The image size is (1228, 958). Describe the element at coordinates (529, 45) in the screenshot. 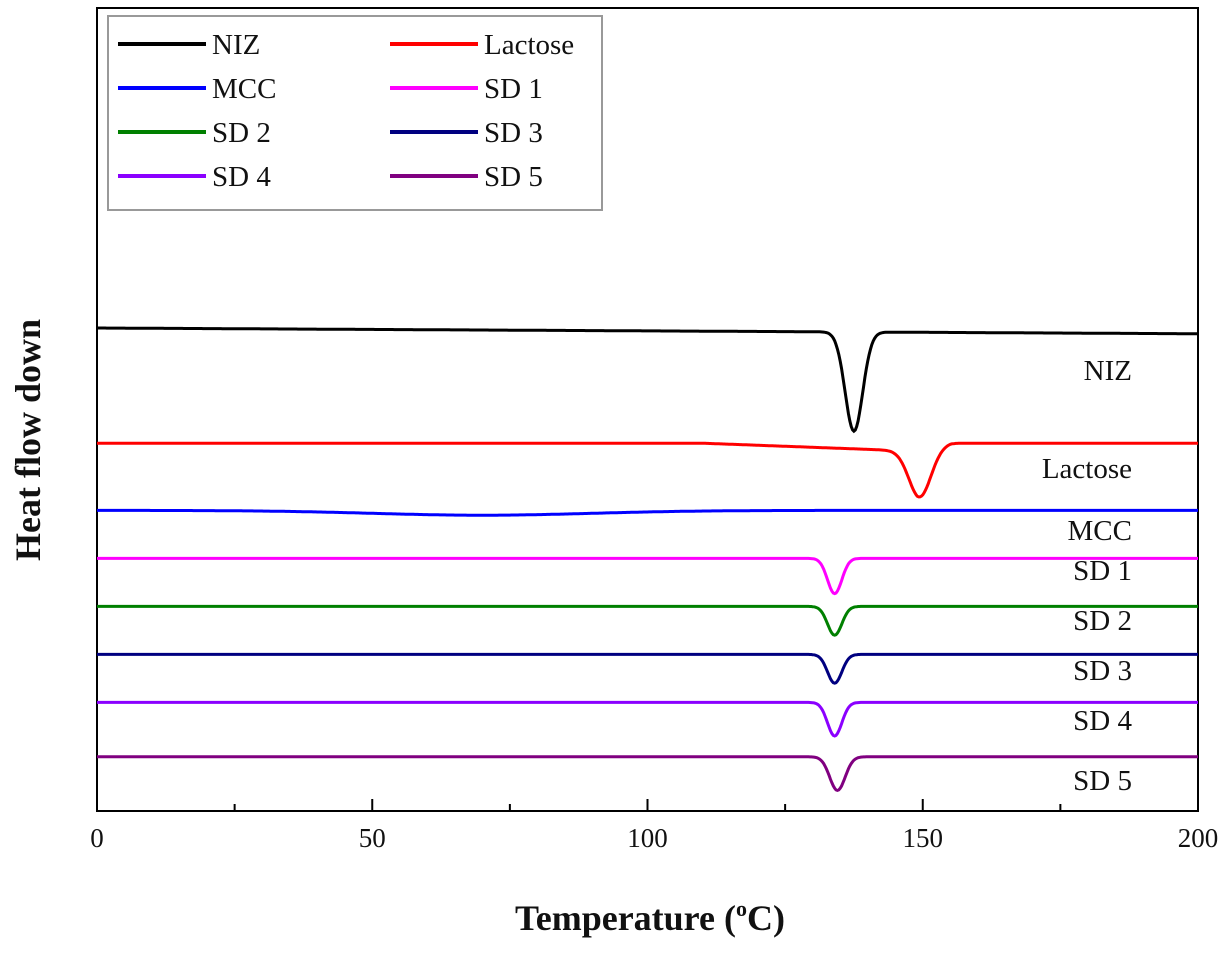

I see `legend-label: Lactose` at that location.